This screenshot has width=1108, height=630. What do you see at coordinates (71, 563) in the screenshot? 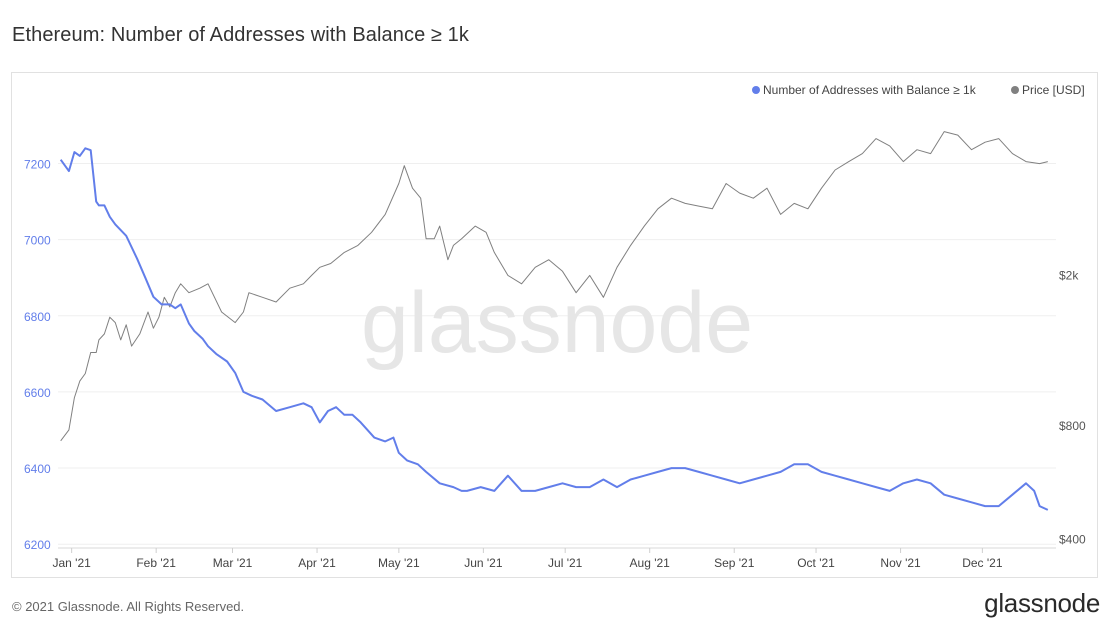
I see `x-tick-label: Jan '21` at bounding box center [71, 563].